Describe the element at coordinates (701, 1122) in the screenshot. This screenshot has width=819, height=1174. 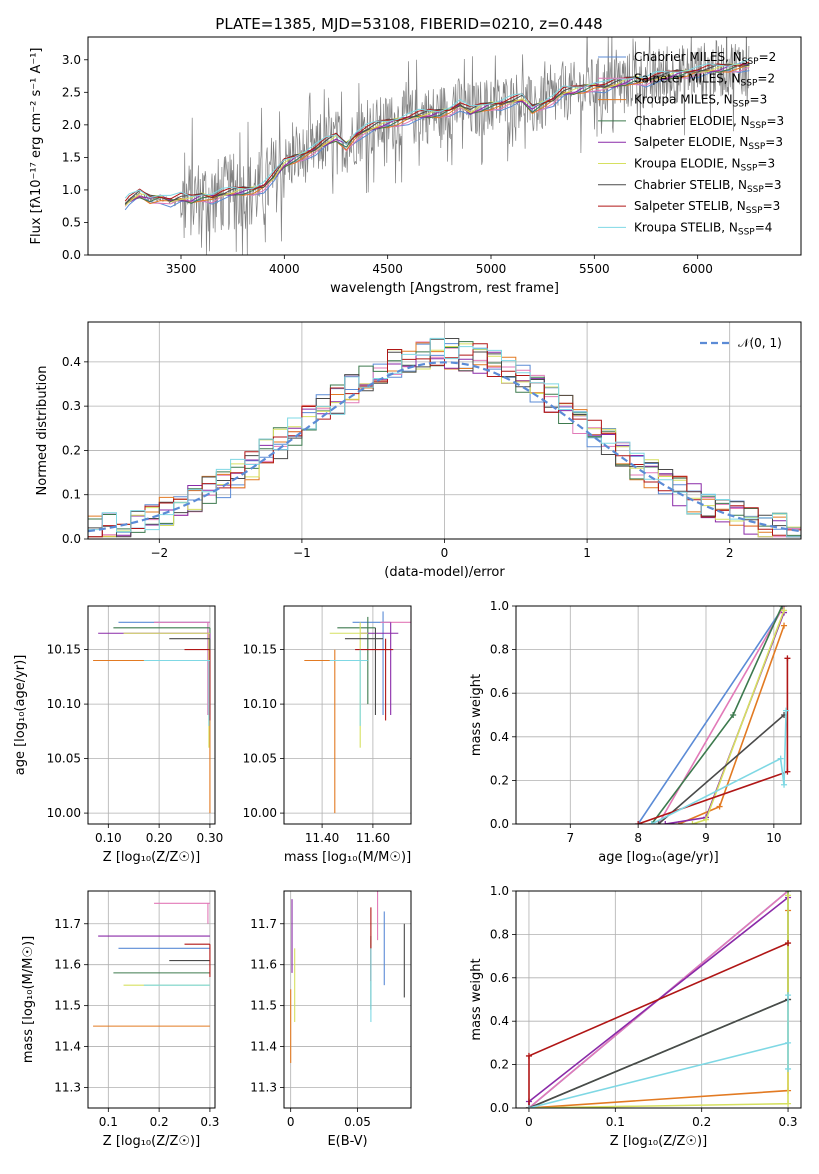
I see `x-tick-label: 0.2` at that location.